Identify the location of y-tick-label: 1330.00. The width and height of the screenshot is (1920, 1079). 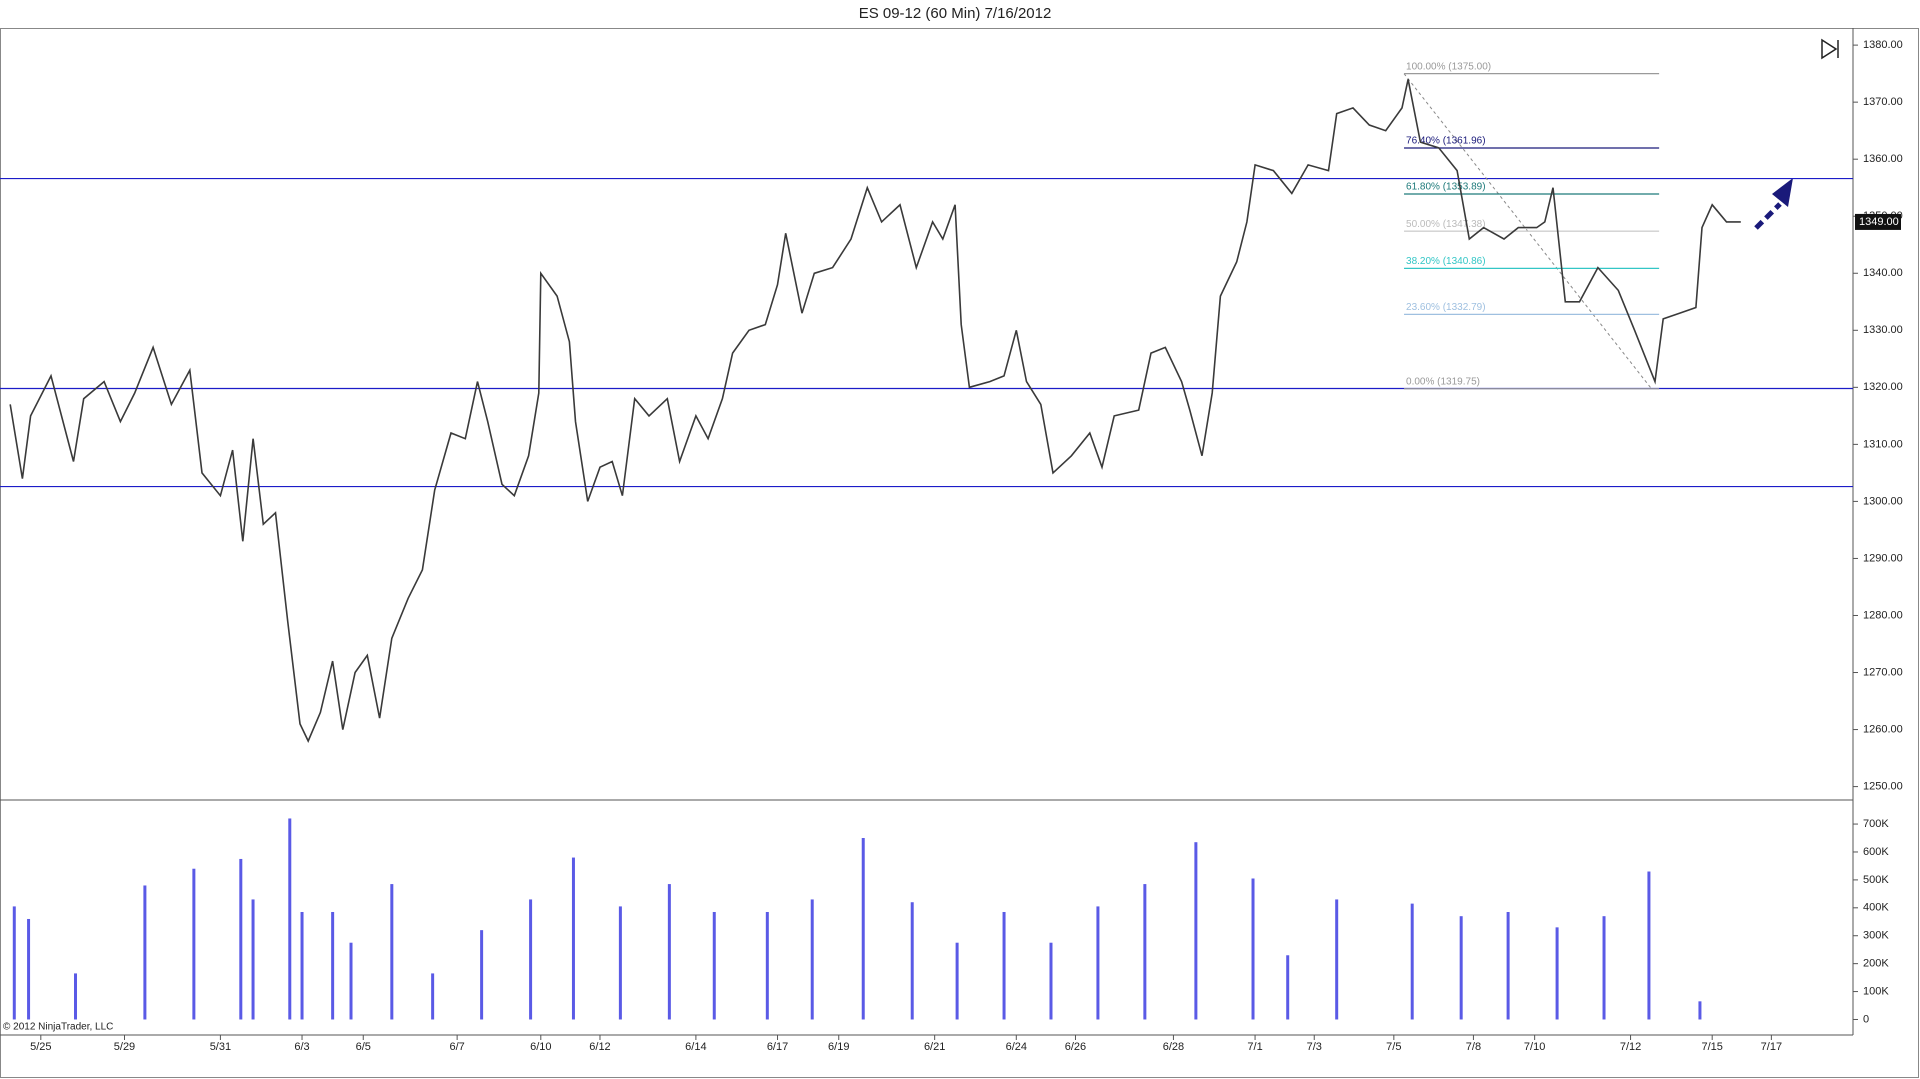
(1883, 330).